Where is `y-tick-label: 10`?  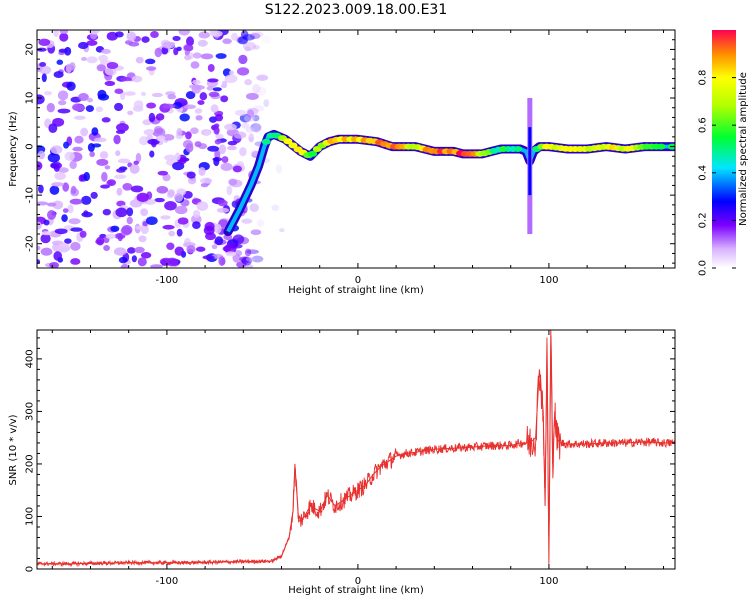 y-tick-label: 10 is located at coordinates (30, 98).